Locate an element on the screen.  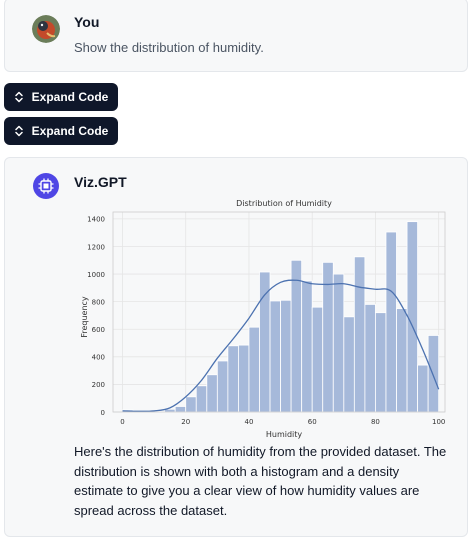
x-tick-label: 80 is located at coordinates (375, 422).